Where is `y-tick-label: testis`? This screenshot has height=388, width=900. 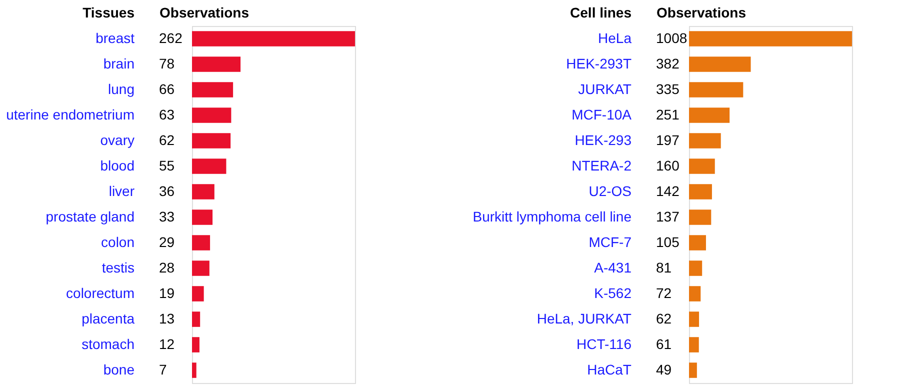 y-tick-label: testis is located at coordinates (118, 267).